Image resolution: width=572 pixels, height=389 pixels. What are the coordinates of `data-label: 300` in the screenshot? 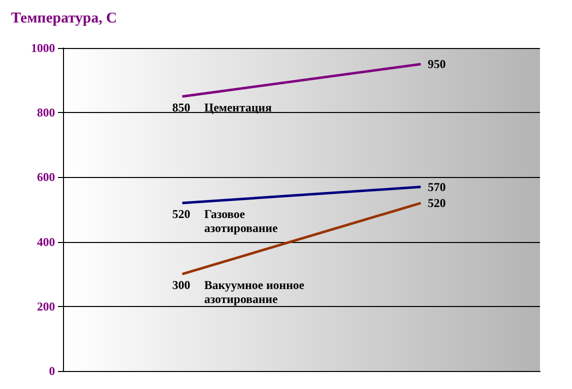 It's located at (181, 285).